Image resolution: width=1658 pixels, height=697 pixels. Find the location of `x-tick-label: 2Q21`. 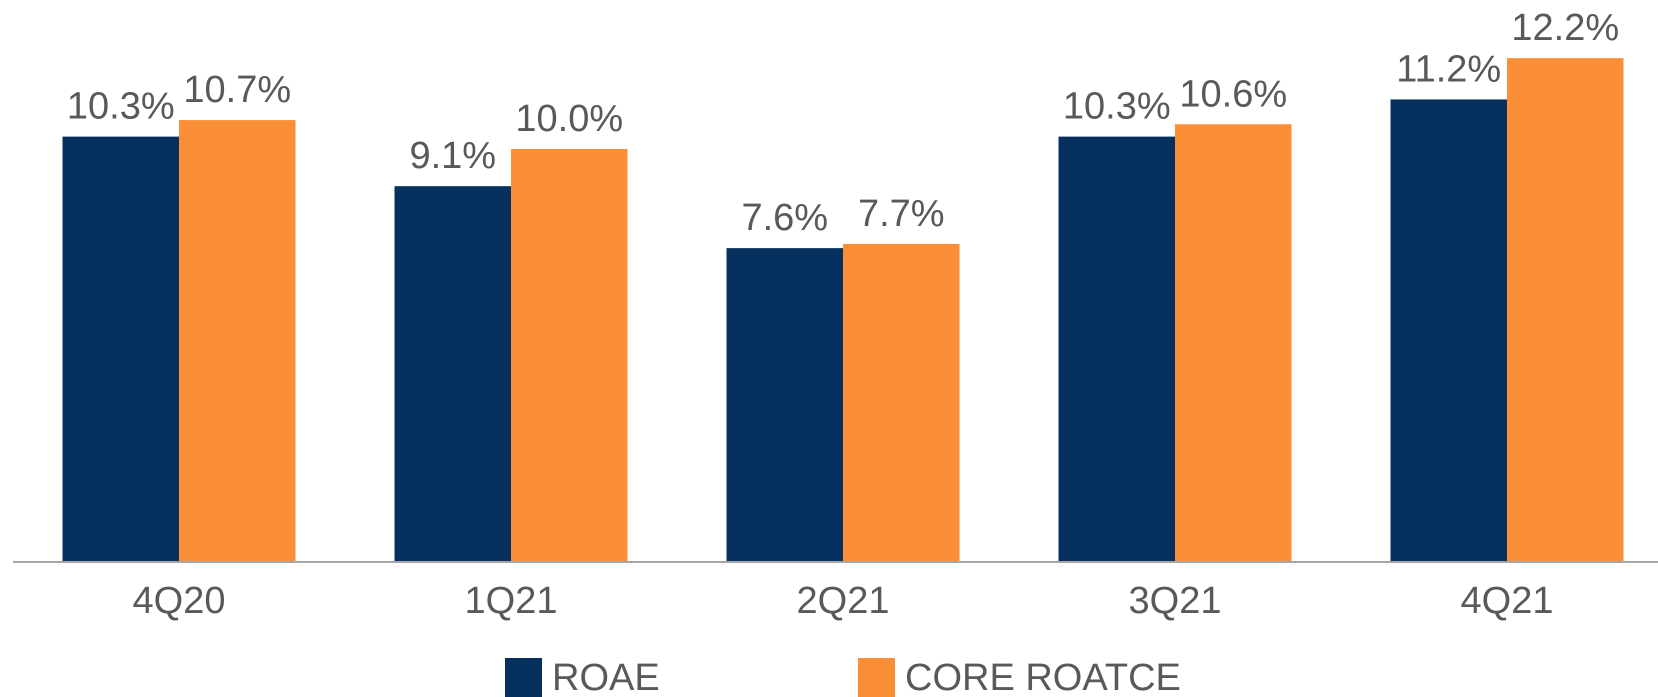

x-tick-label: 2Q21 is located at coordinates (843, 601).